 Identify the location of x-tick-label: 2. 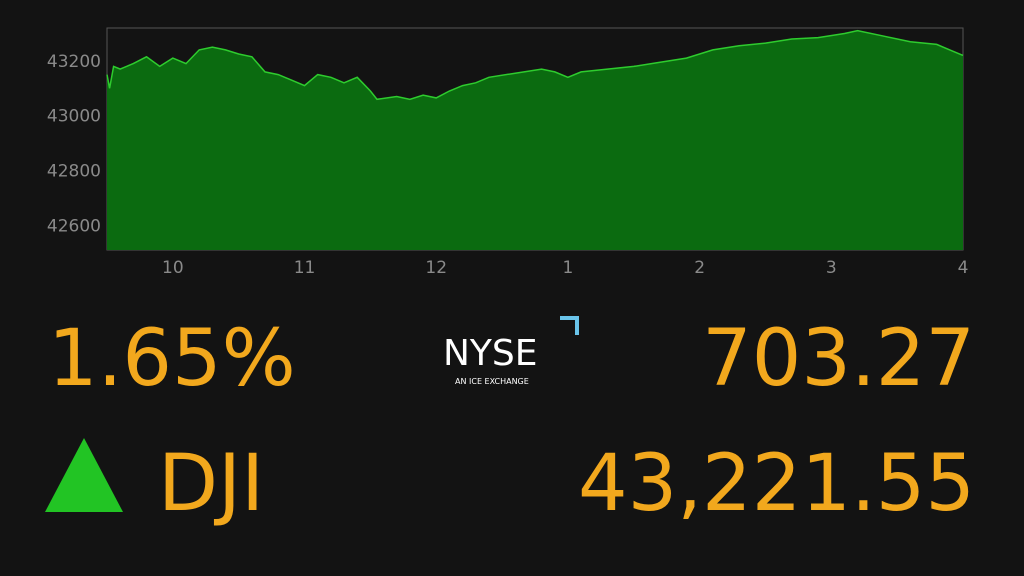
(699, 268).